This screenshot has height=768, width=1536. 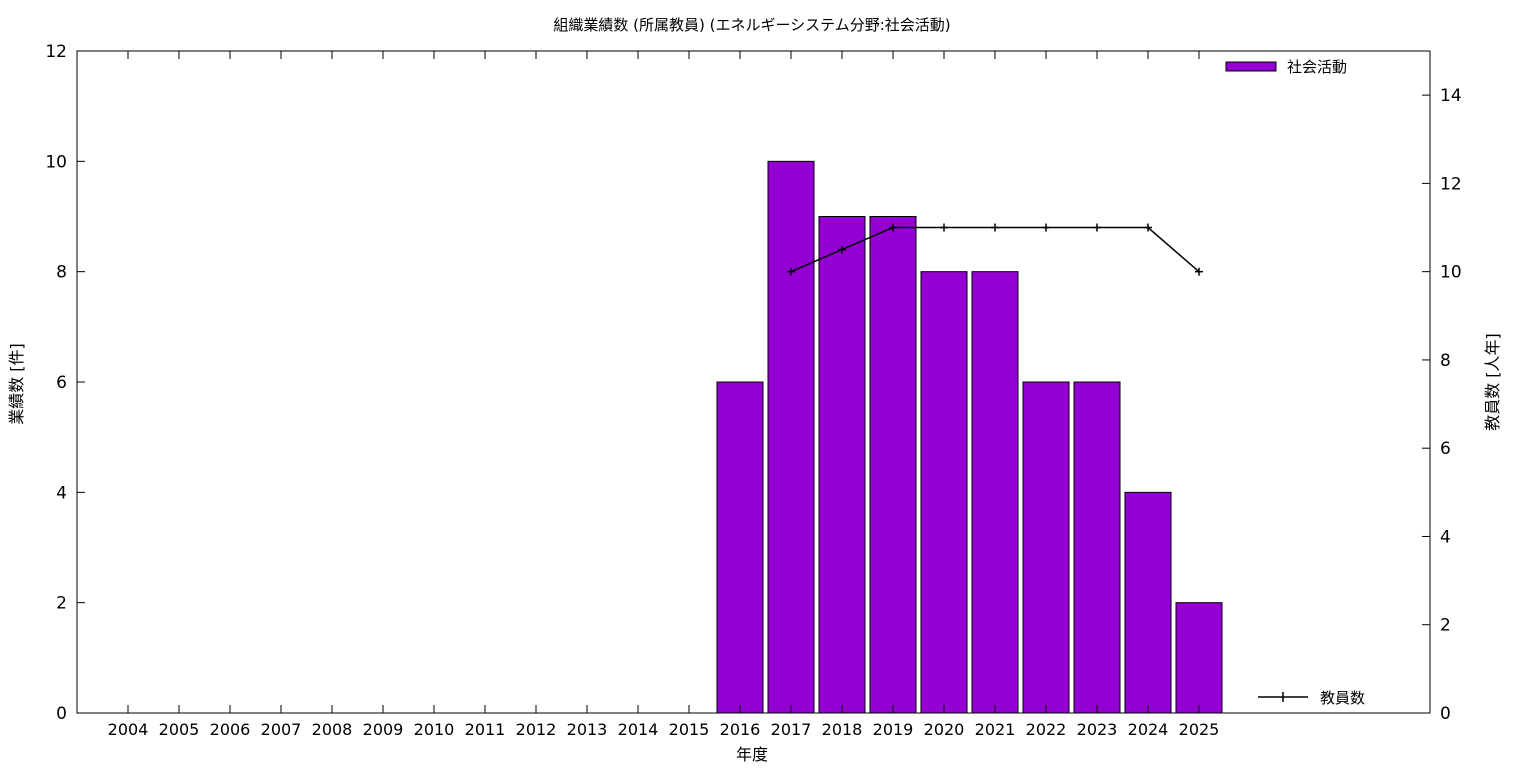 What do you see at coordinates (128, 729) in the screenshot?
I see `x-tick-label: 2004` at bounding box center [128, 729].